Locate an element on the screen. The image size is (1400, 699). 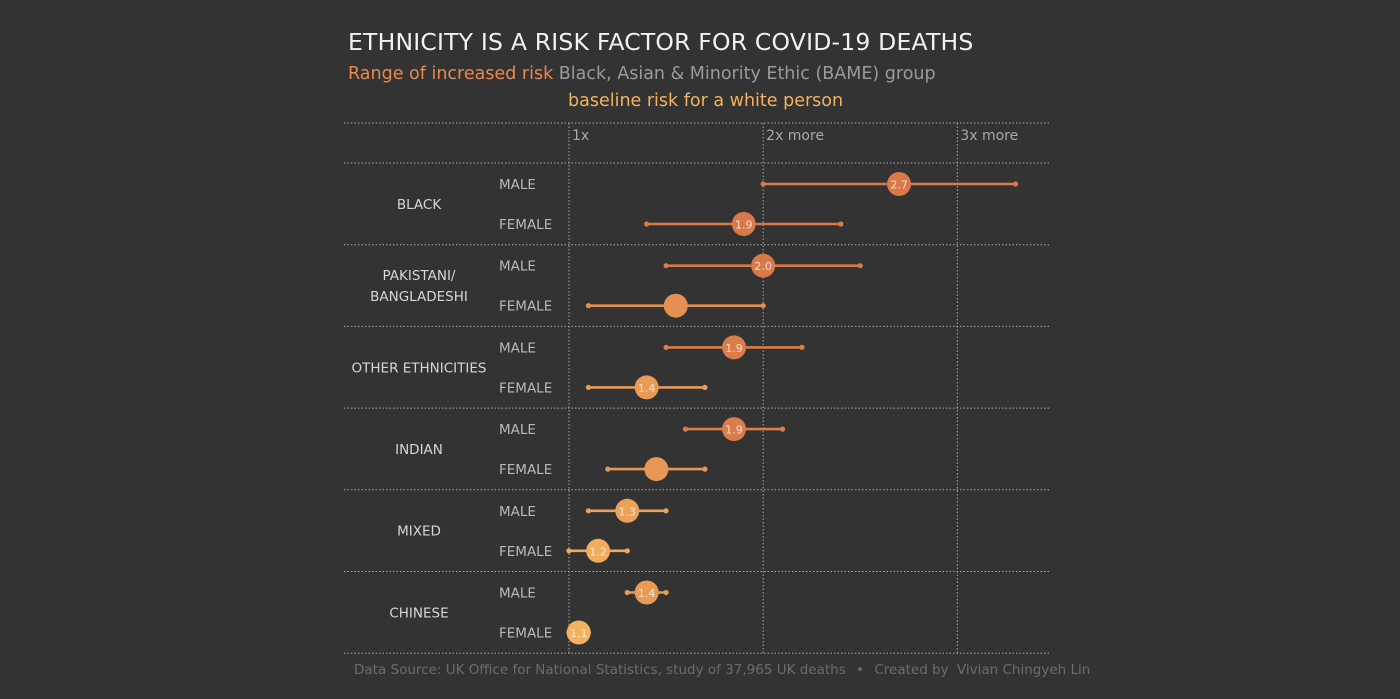
value-label: 1.1 is located at coordinates (579, 633).